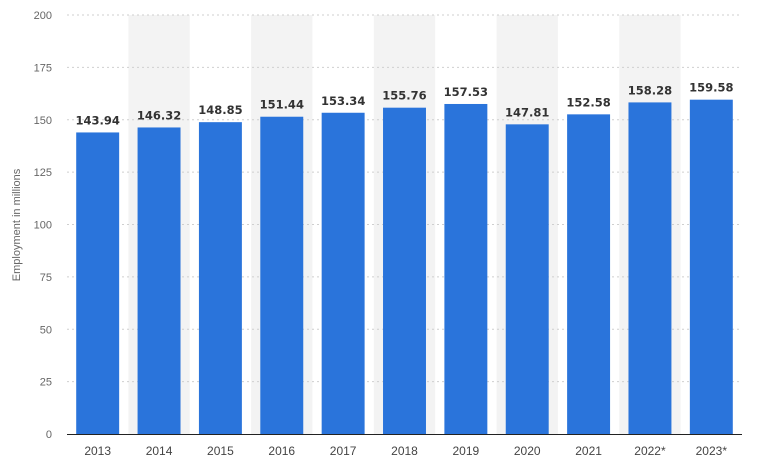  I want to click on y-tick-label: 125, so click(43, 173).